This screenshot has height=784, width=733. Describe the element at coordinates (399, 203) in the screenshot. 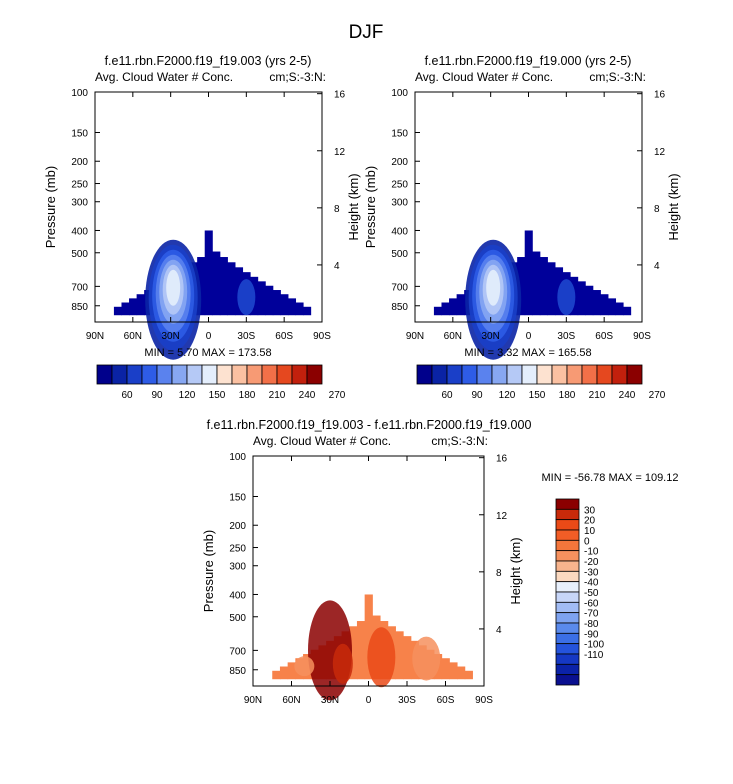

I see `y-tick-label: 300` at that location.